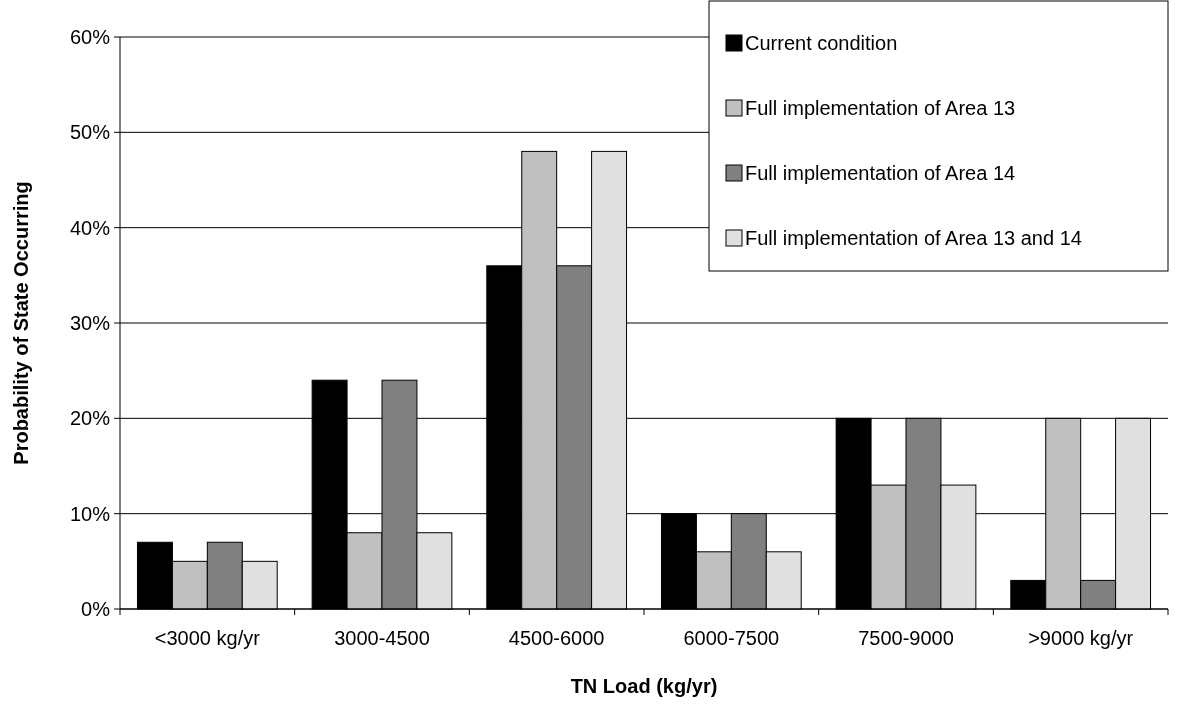 Image resolution: width=1202 pixels, height=709 pixels. What do you see at coordinates (1081, 638) in the screenshot?
I see `x-tick-label: >9000 kg/yr` at bounding box center [1081, 638].